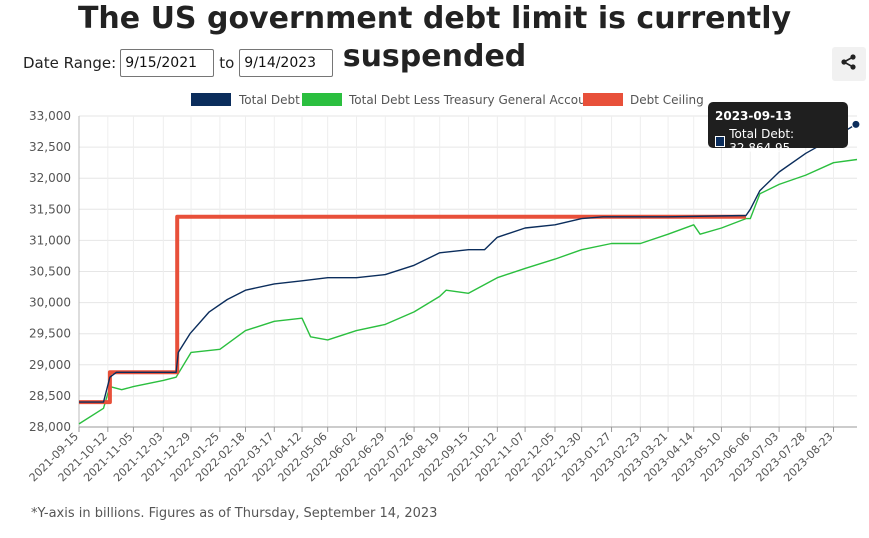 The image size is (869, 538). What do you see at coordinates (269, 100) in the screenshot?
I see `legend-label-total_debt: Total Debt` at bounding box center [269, 100].